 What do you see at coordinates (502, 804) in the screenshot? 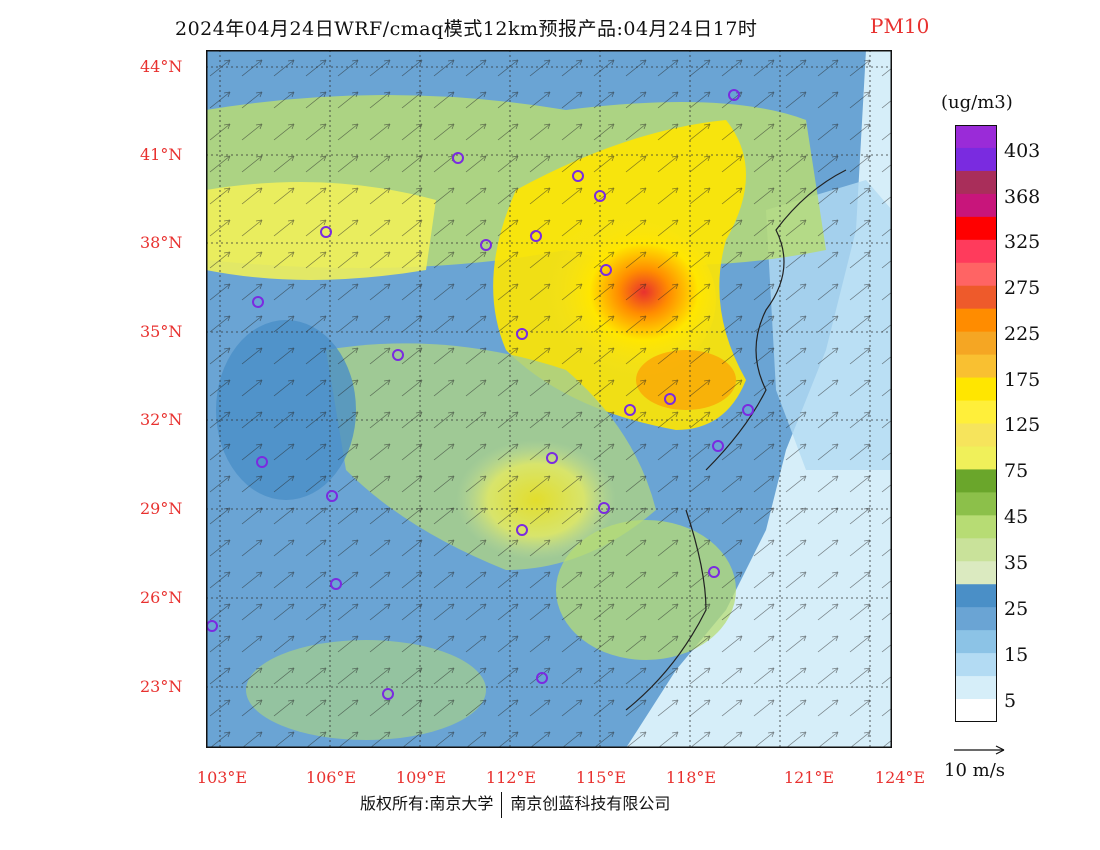
I see `footer-separator` at bounding box center [502, 804].